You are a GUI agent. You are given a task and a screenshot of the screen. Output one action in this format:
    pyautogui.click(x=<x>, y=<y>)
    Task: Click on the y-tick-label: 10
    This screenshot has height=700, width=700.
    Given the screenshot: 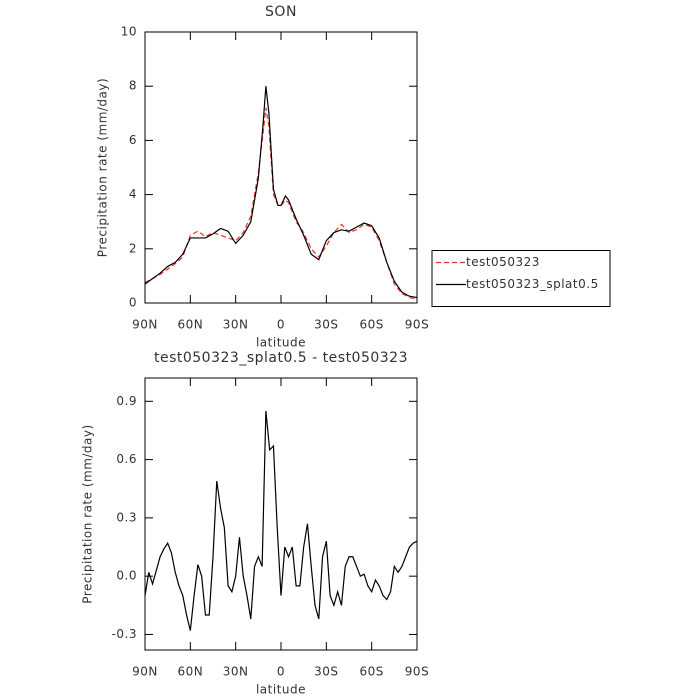 What is the action you would take?
    pyautogui.click(x=129, y=32)
    